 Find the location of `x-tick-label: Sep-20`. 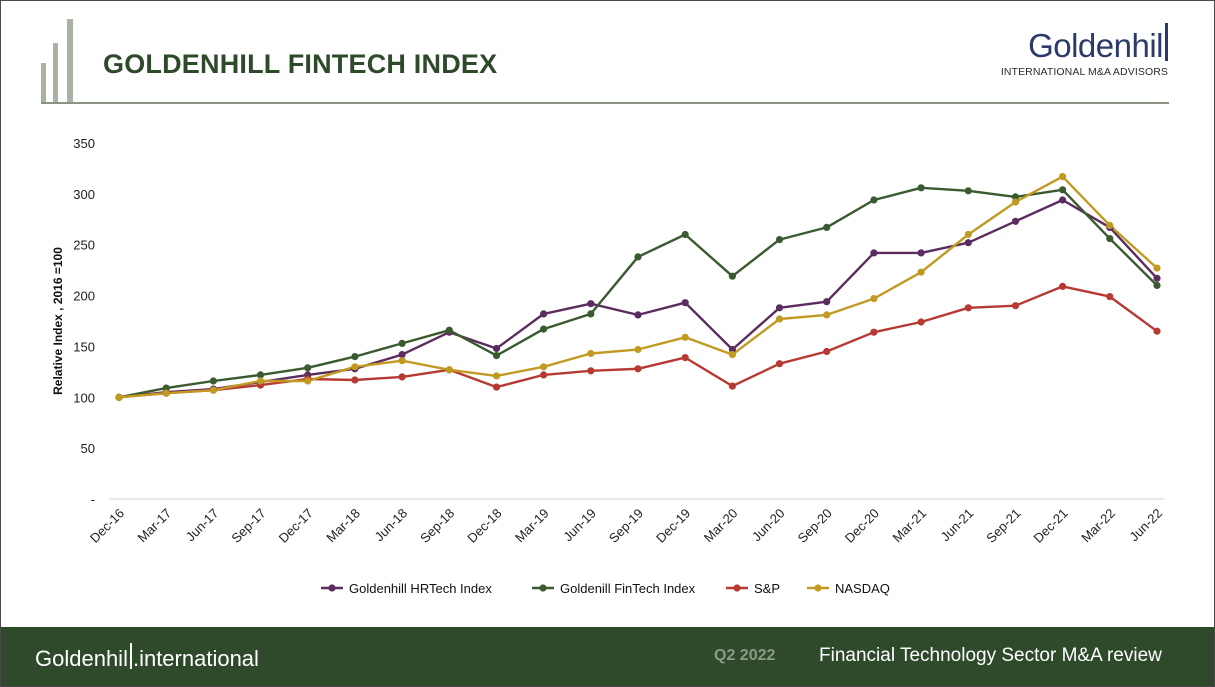

x-tick-label: Sep-20 is located at coordinates (815, 526).